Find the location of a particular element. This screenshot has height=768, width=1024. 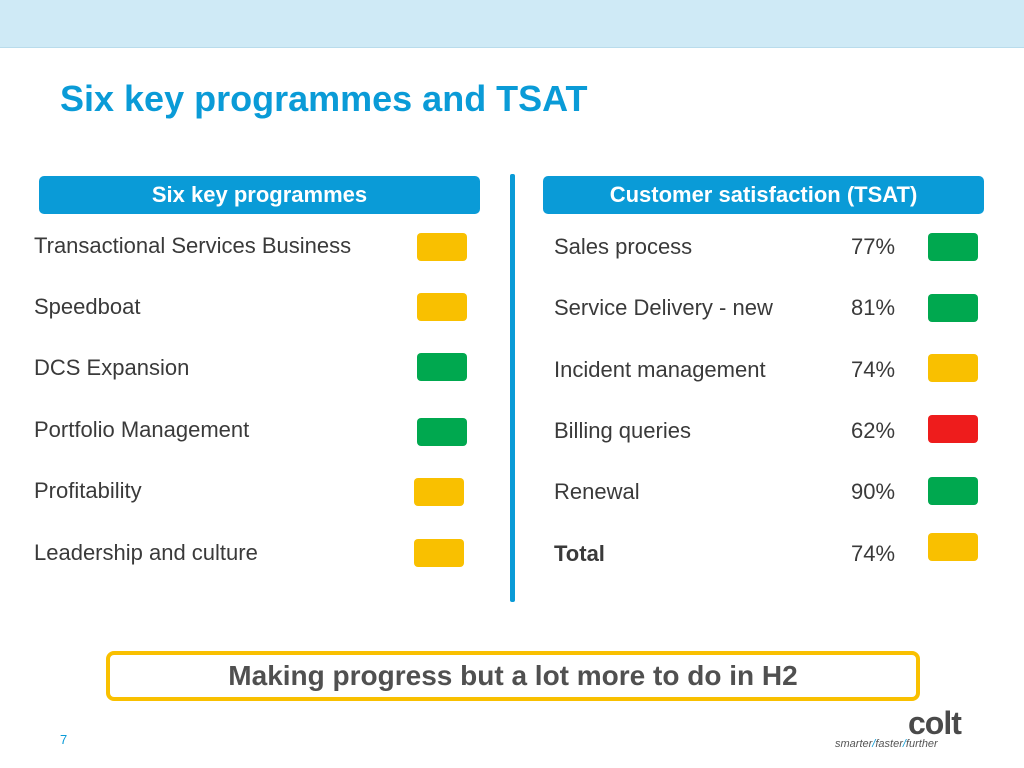

tsat-label: Billing queries is located at coordinates (622, 430).